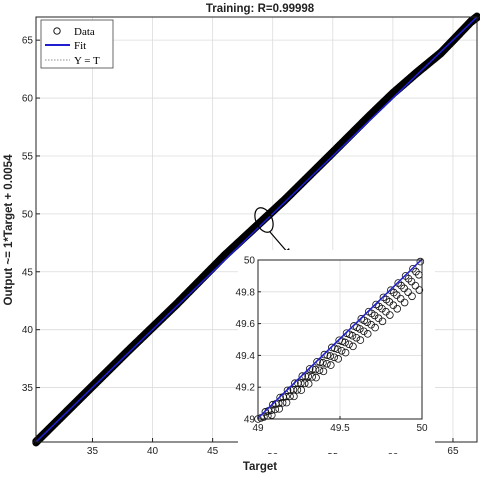 Image resolution: width=480 pixels, height=481 pixels. Describe the element at coordinates (213, 451) in the screenshot. I see `x-tick-label: 45` at that location.